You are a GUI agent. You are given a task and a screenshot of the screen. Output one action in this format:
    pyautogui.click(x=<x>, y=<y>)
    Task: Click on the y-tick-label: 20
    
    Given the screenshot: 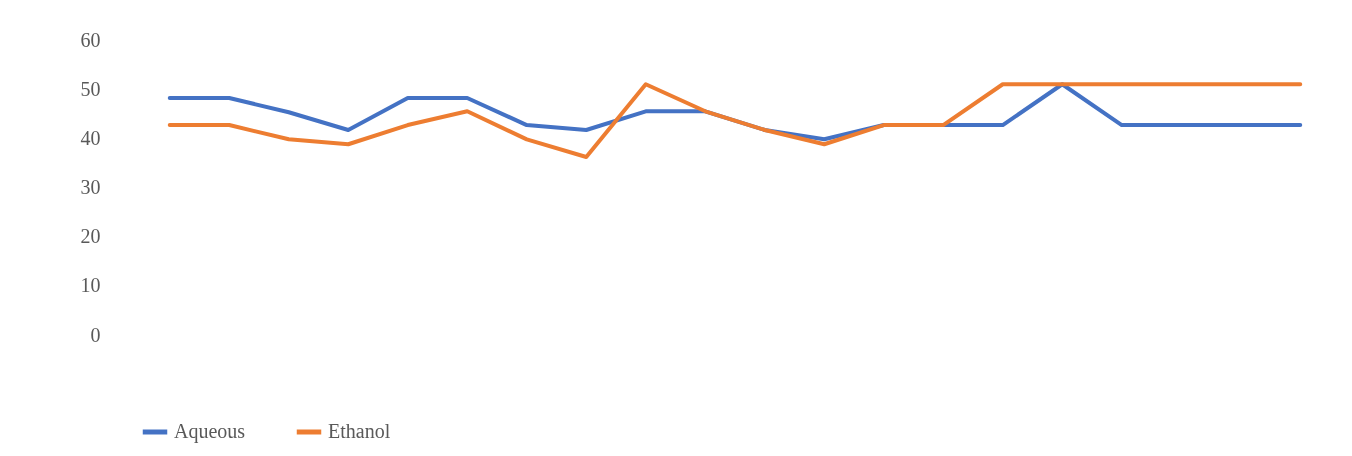 What is the action you would take?
    pyautogui.click(x=90, y=236)
    